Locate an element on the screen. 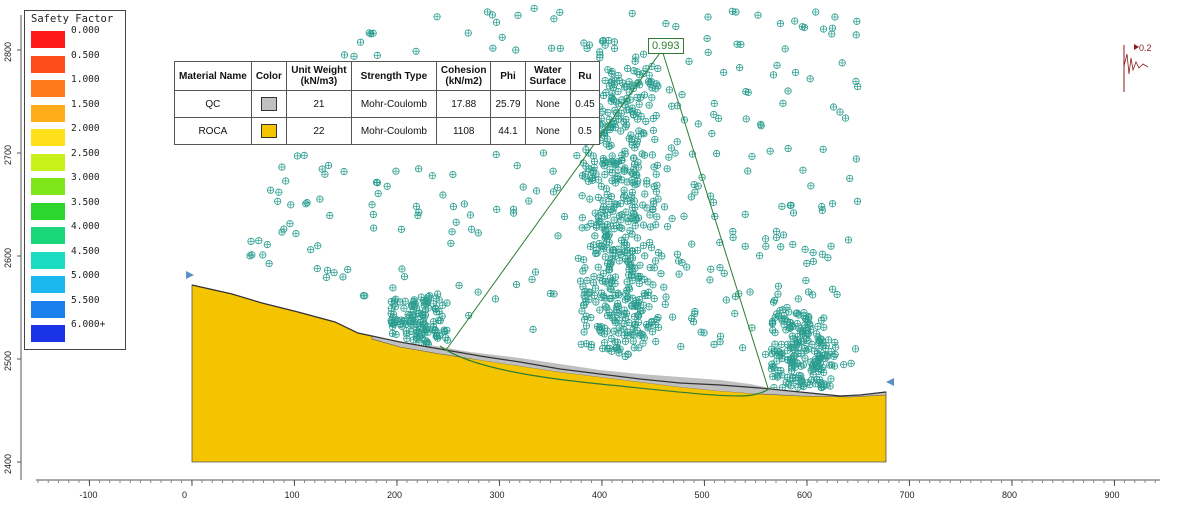 This screenshot has width=1183, height=508. legend-item-label: 2.500 is located at coordinates (85, 153).